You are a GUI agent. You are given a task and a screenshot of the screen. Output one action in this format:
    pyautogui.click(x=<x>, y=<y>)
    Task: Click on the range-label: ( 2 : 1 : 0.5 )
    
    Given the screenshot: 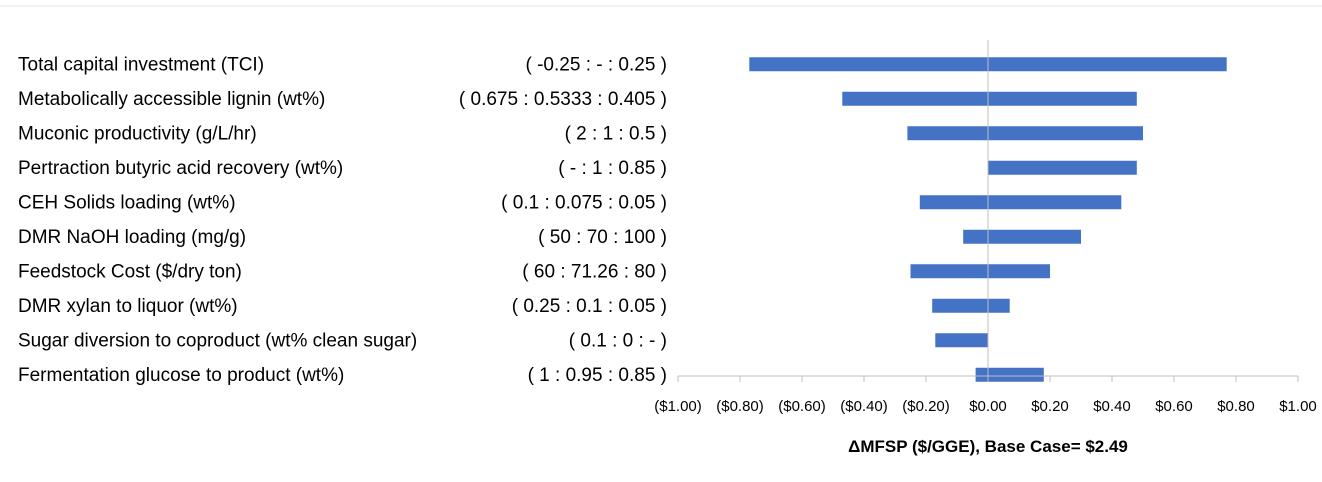 What is the action you would take?
    pyautogui.click(x=616, y=133)
    